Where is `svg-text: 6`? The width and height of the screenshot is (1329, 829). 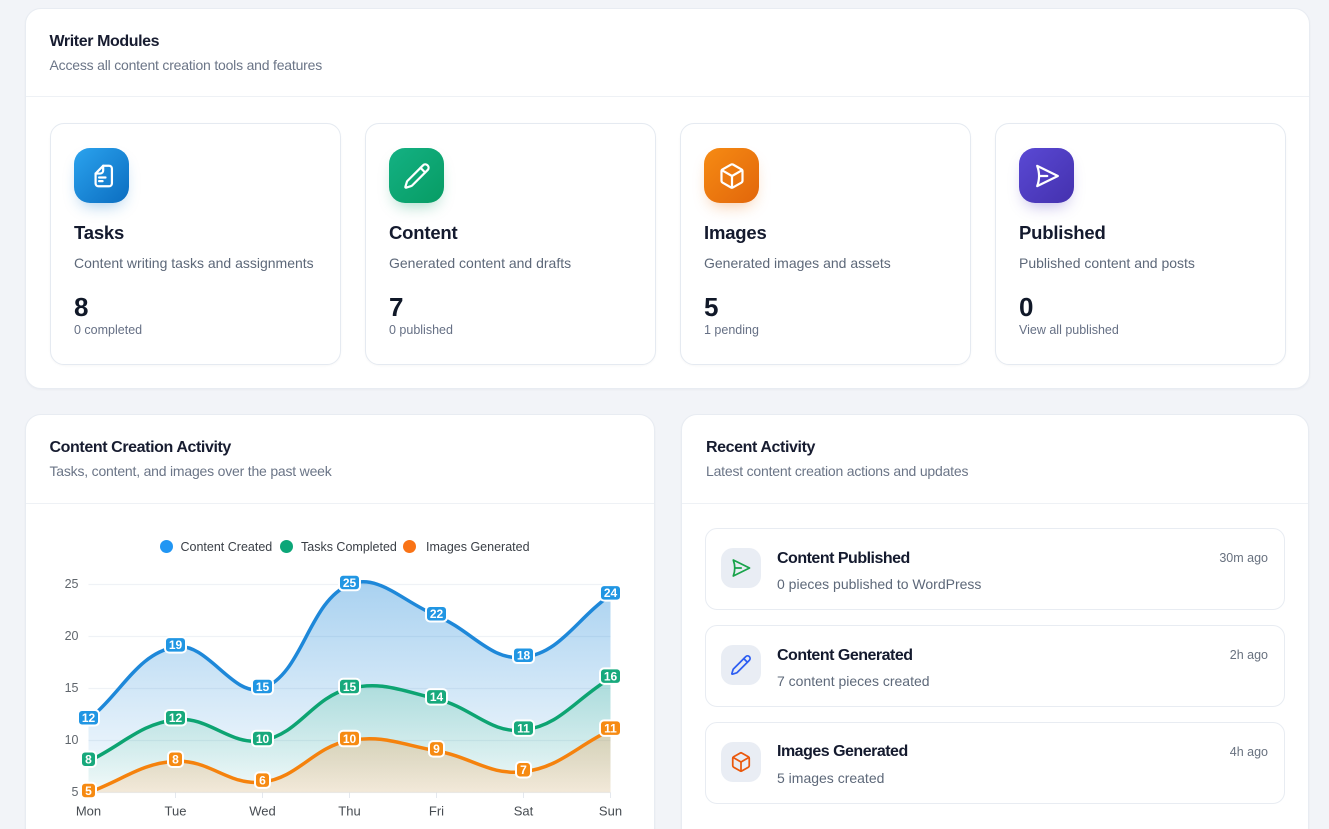 svg-text: 6 is located at coordinates (262, 780).